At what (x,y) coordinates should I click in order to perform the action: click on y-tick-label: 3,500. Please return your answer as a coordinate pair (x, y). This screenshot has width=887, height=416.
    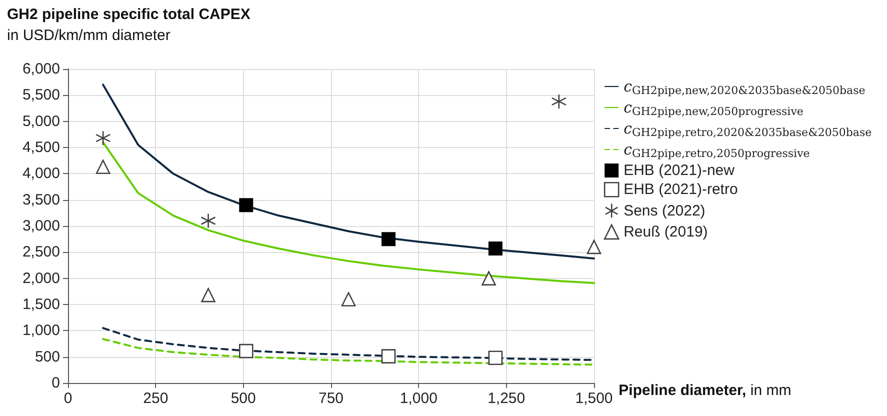
    Looking at the image, I should click on (41, 199).